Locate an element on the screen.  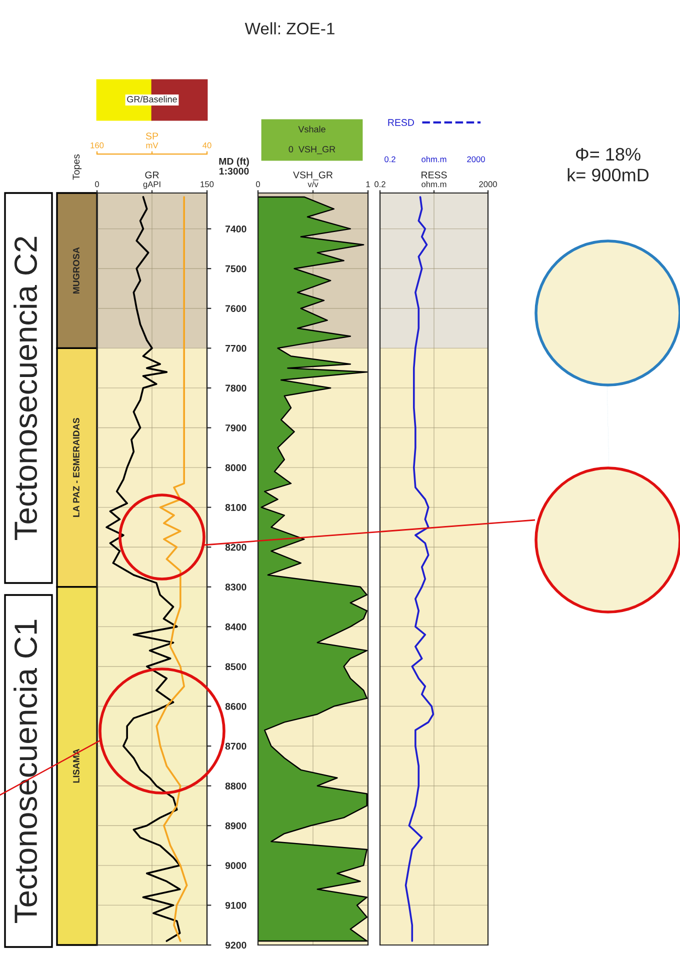
x-axis-title: RESS is located at coordinates (434, 175).